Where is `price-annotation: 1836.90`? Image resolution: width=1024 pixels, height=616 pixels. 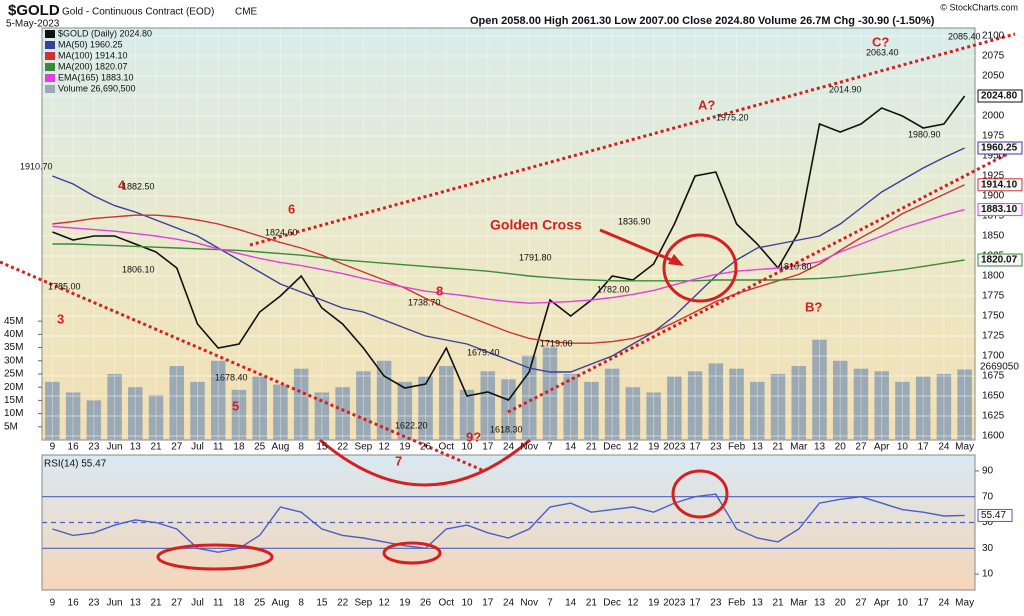
price-annotation: 1836.90 is located at coordinates (634, 221).